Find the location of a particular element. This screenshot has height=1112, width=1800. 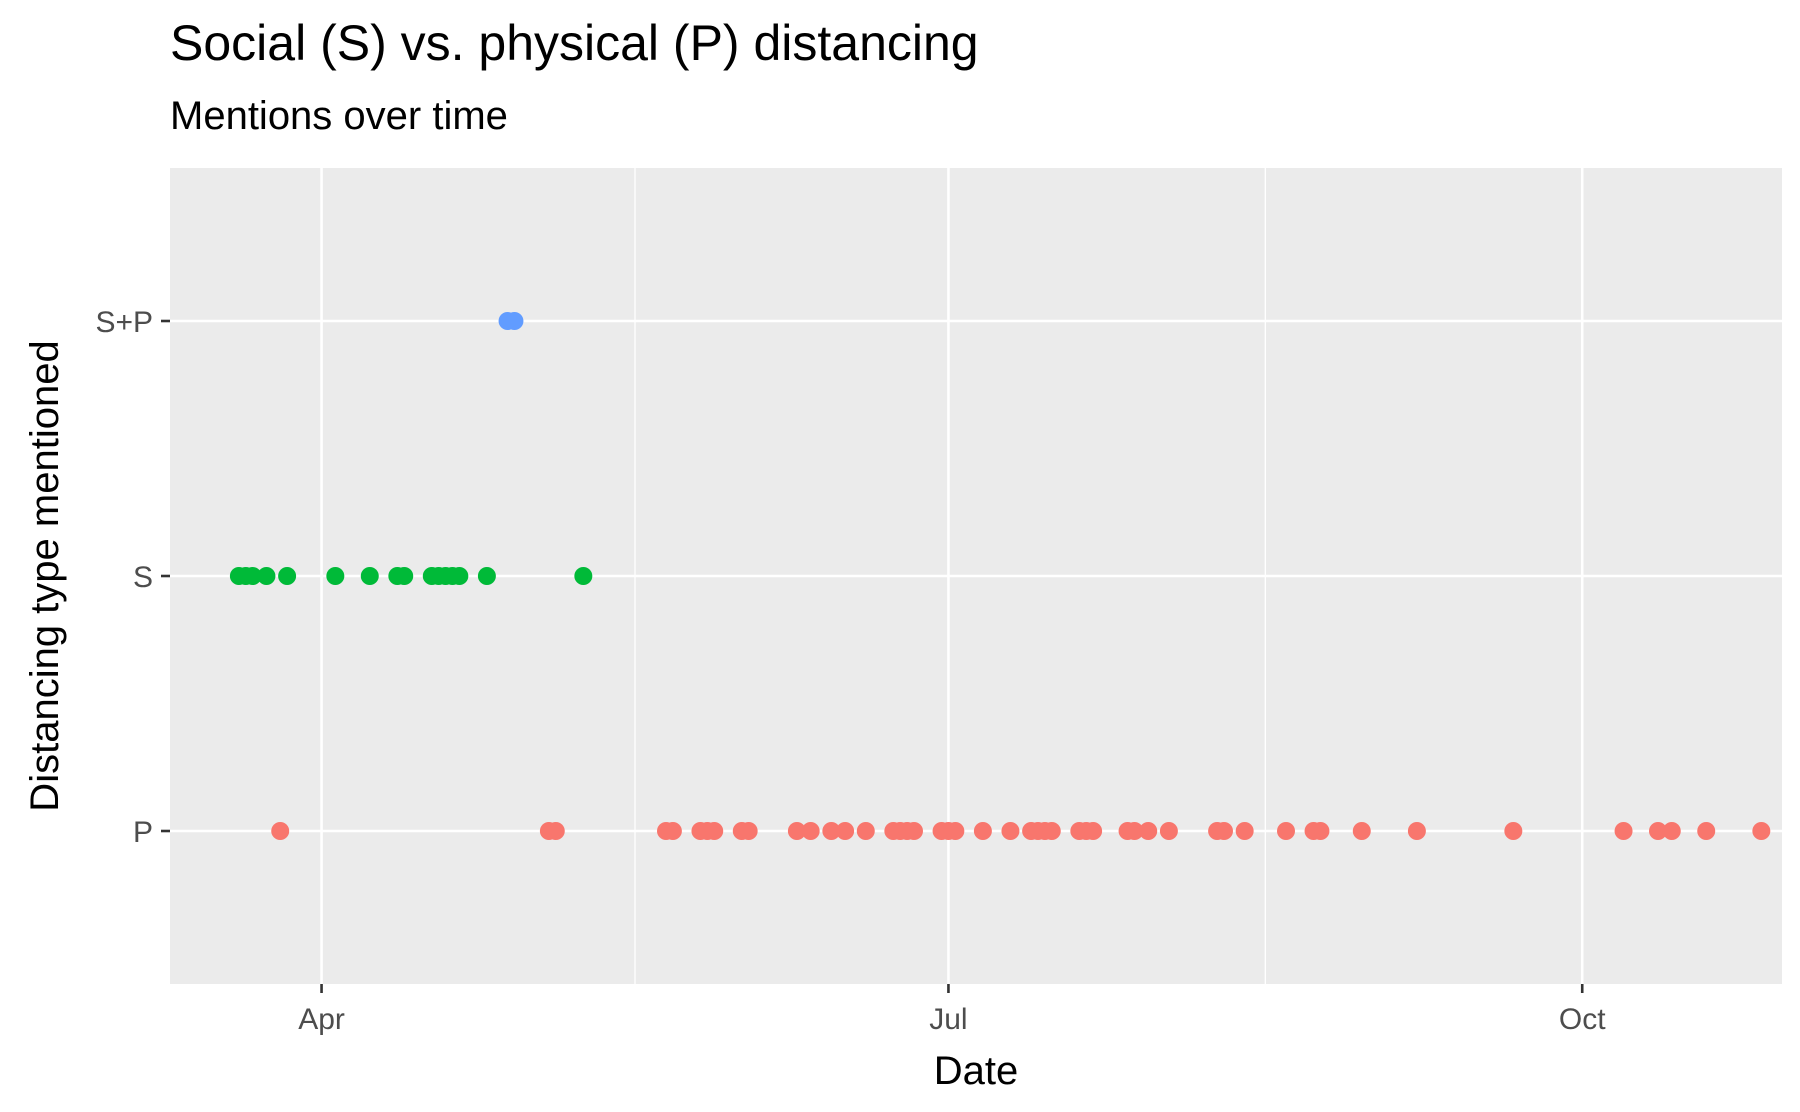

x-tick-label: Jul is located at coordinates (948, 1019).